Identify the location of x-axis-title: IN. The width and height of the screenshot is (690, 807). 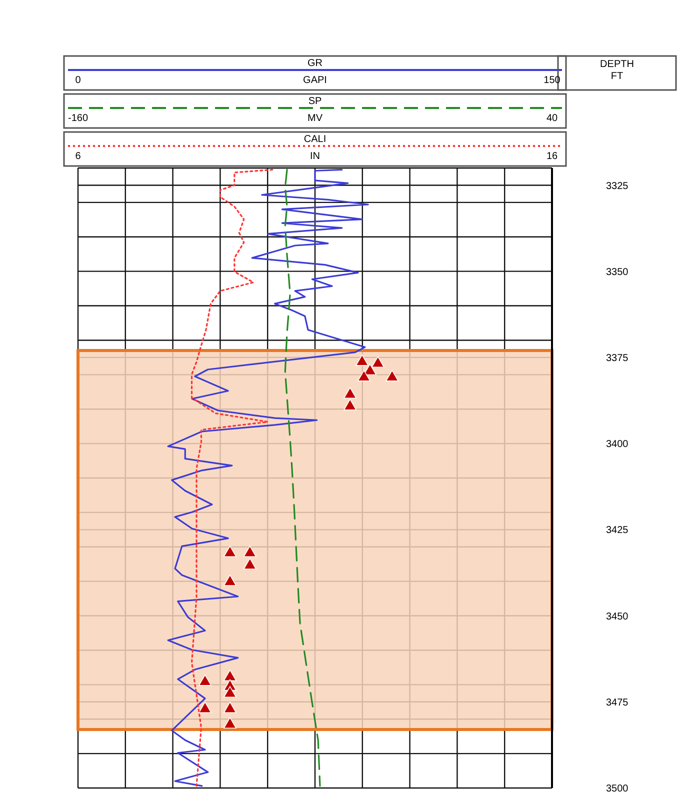
(315, 156).